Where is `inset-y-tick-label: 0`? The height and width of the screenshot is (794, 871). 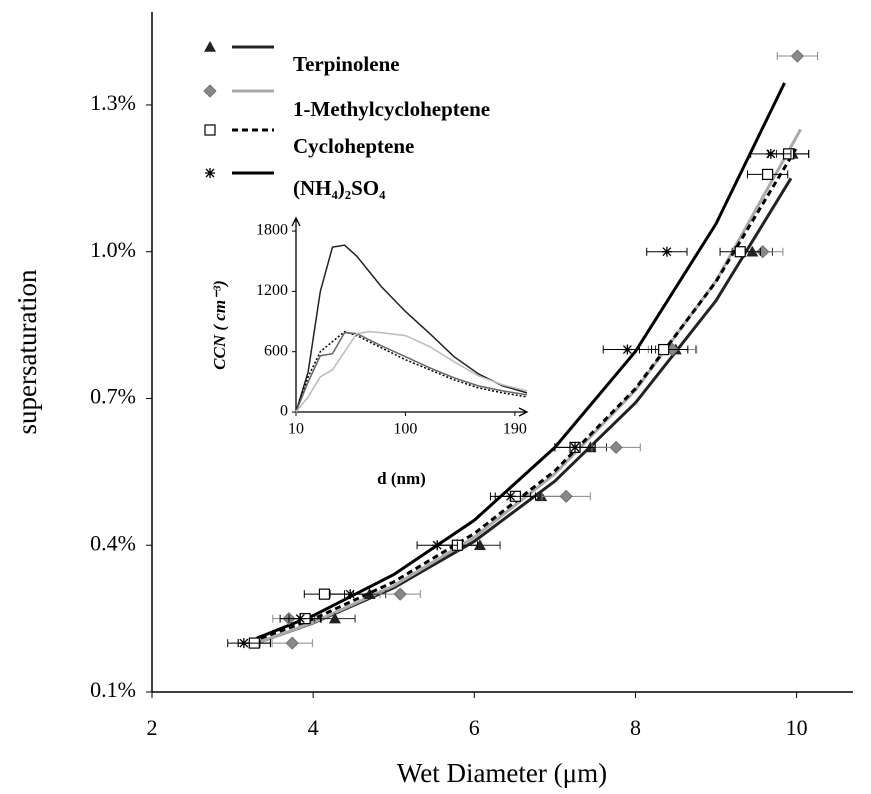
inset-y-tick-label: 0 is located at coordinates (284, 411).